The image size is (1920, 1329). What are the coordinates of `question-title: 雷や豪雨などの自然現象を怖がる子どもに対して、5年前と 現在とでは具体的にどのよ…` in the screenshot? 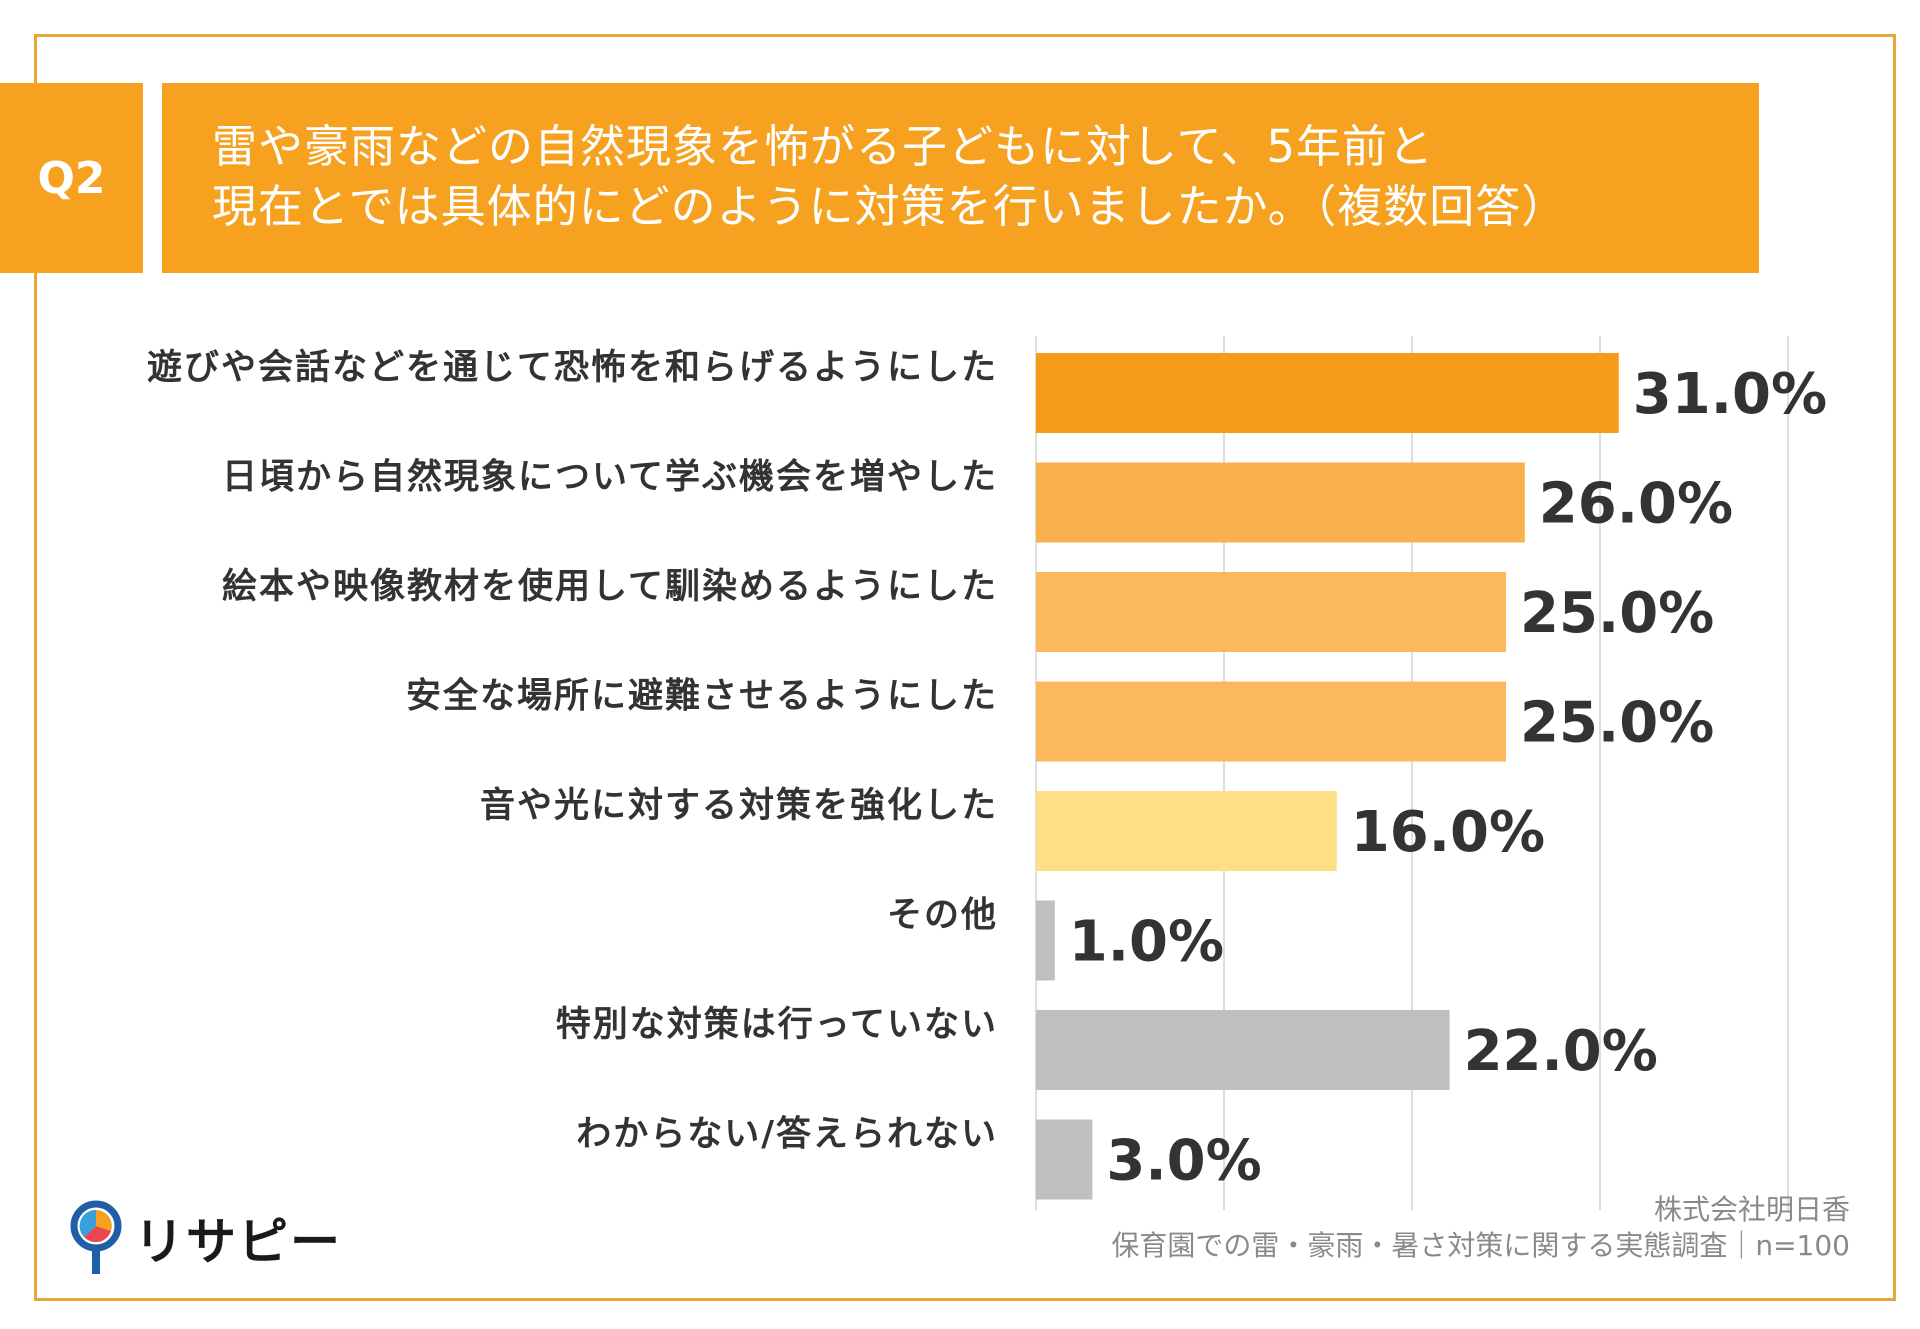 It's located at (960, 178).